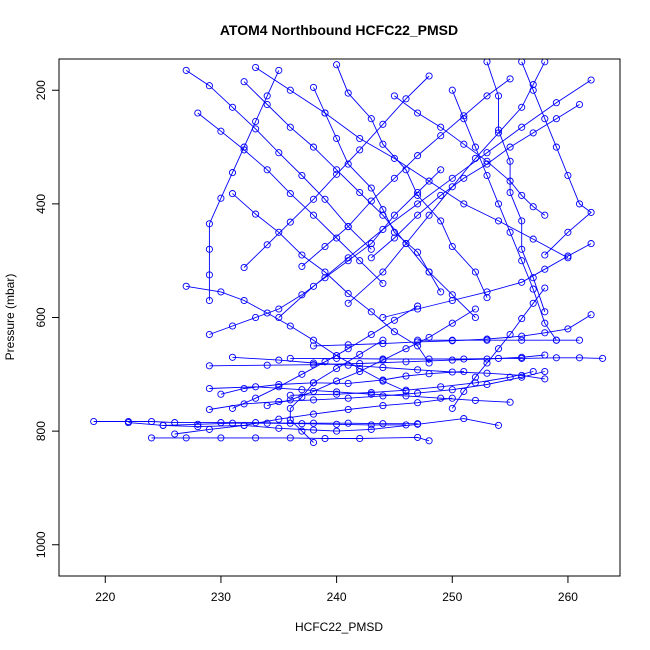  I want to click on x-axis: 220 230 240 250 260, so click(336, 589).